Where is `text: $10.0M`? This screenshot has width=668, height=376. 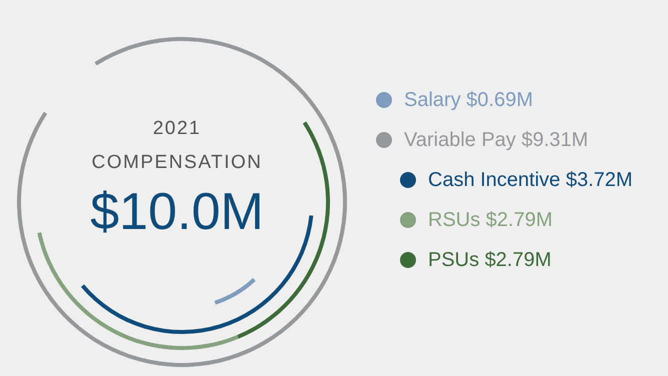
text: $10.0M is located at coordinates (177, 212).